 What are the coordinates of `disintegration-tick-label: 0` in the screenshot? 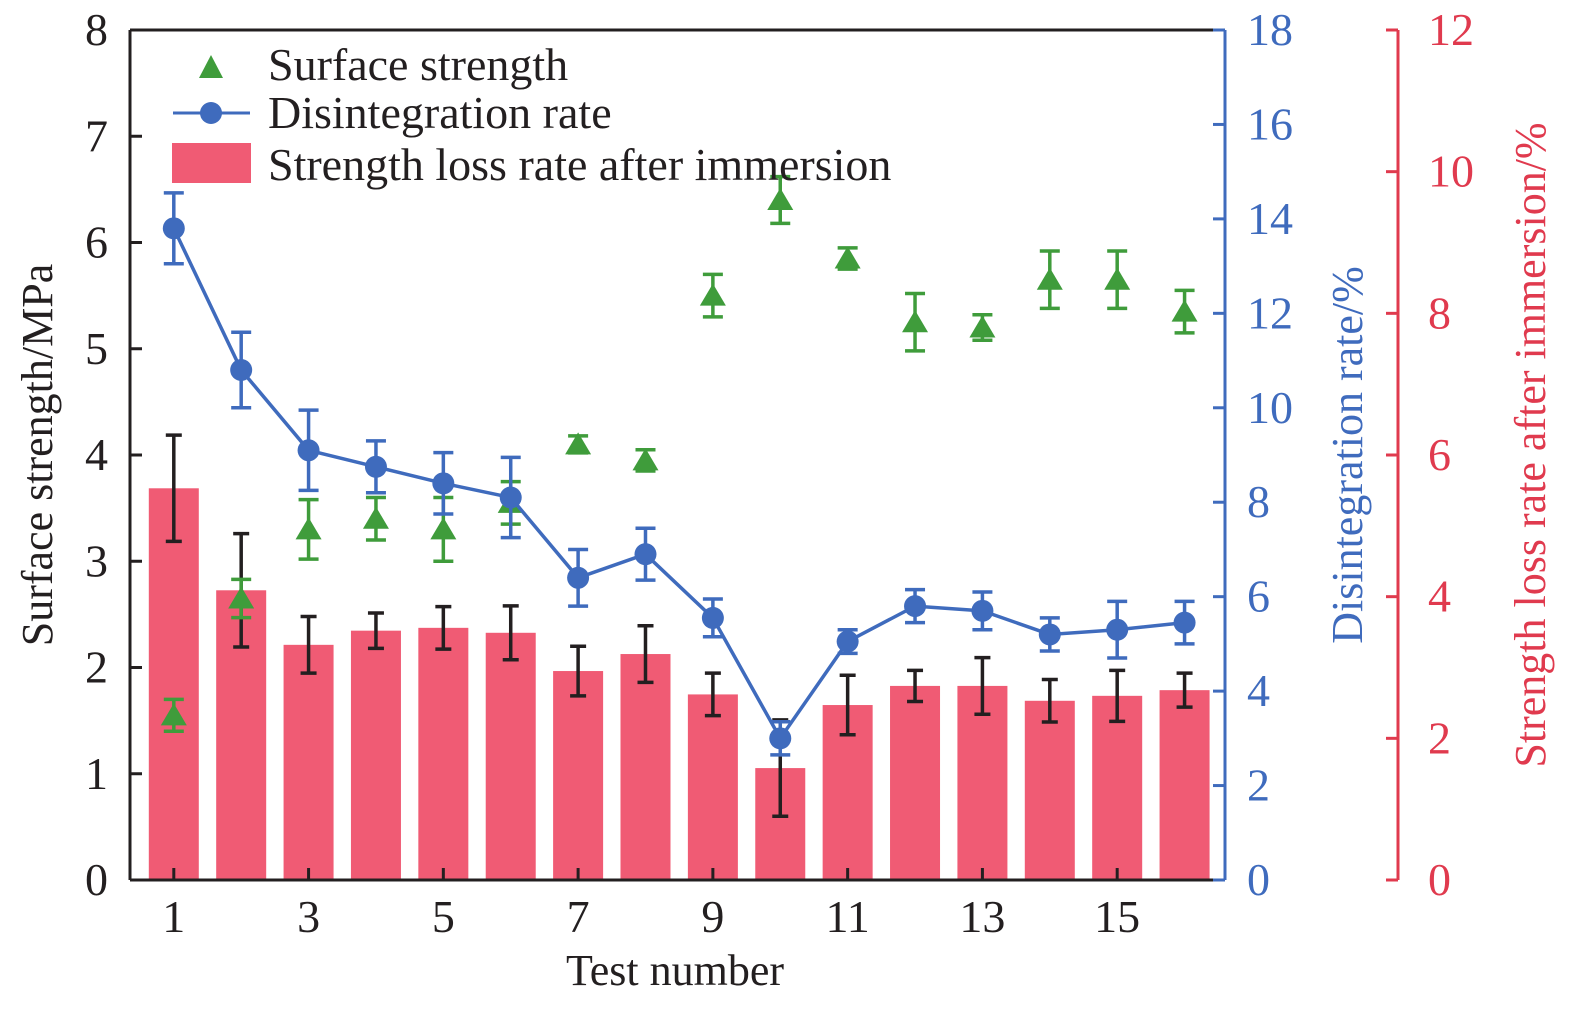 It's located at (1258, 879).